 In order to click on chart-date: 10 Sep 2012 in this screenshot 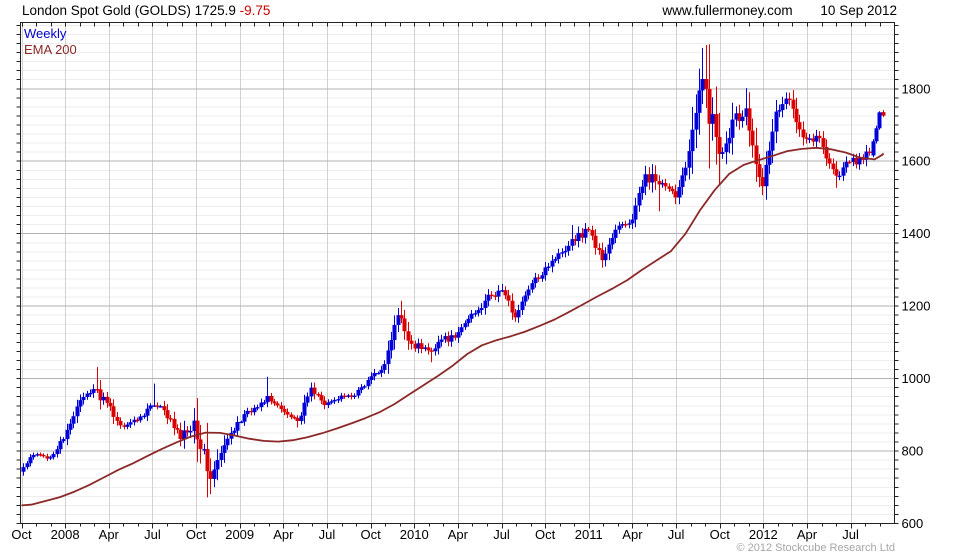, I will do `click(858, 10)`.